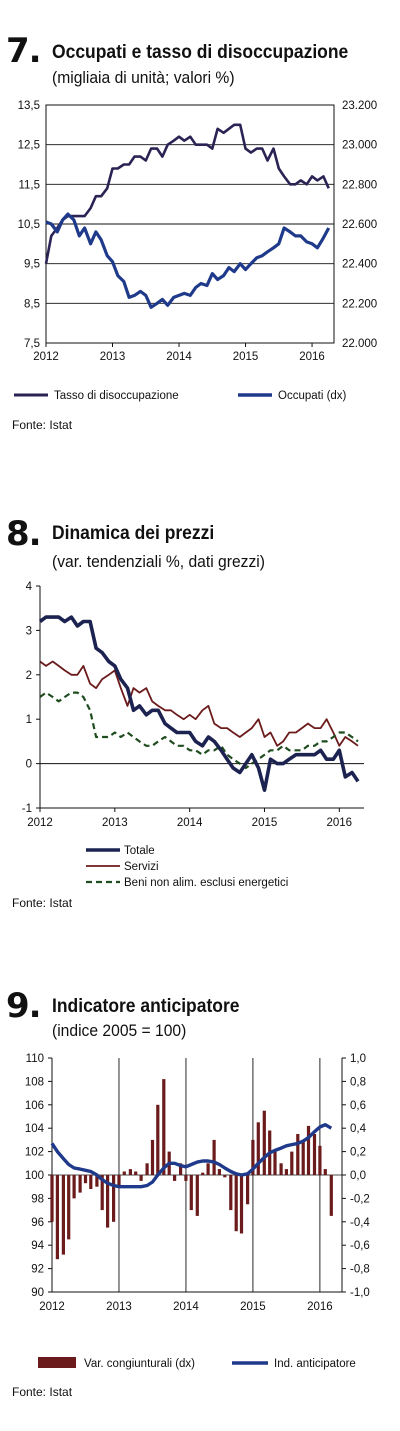 The width and height of the screenshot is (400, 1431). I want to click on series-ind-anticipatore, so click(191, 1156).